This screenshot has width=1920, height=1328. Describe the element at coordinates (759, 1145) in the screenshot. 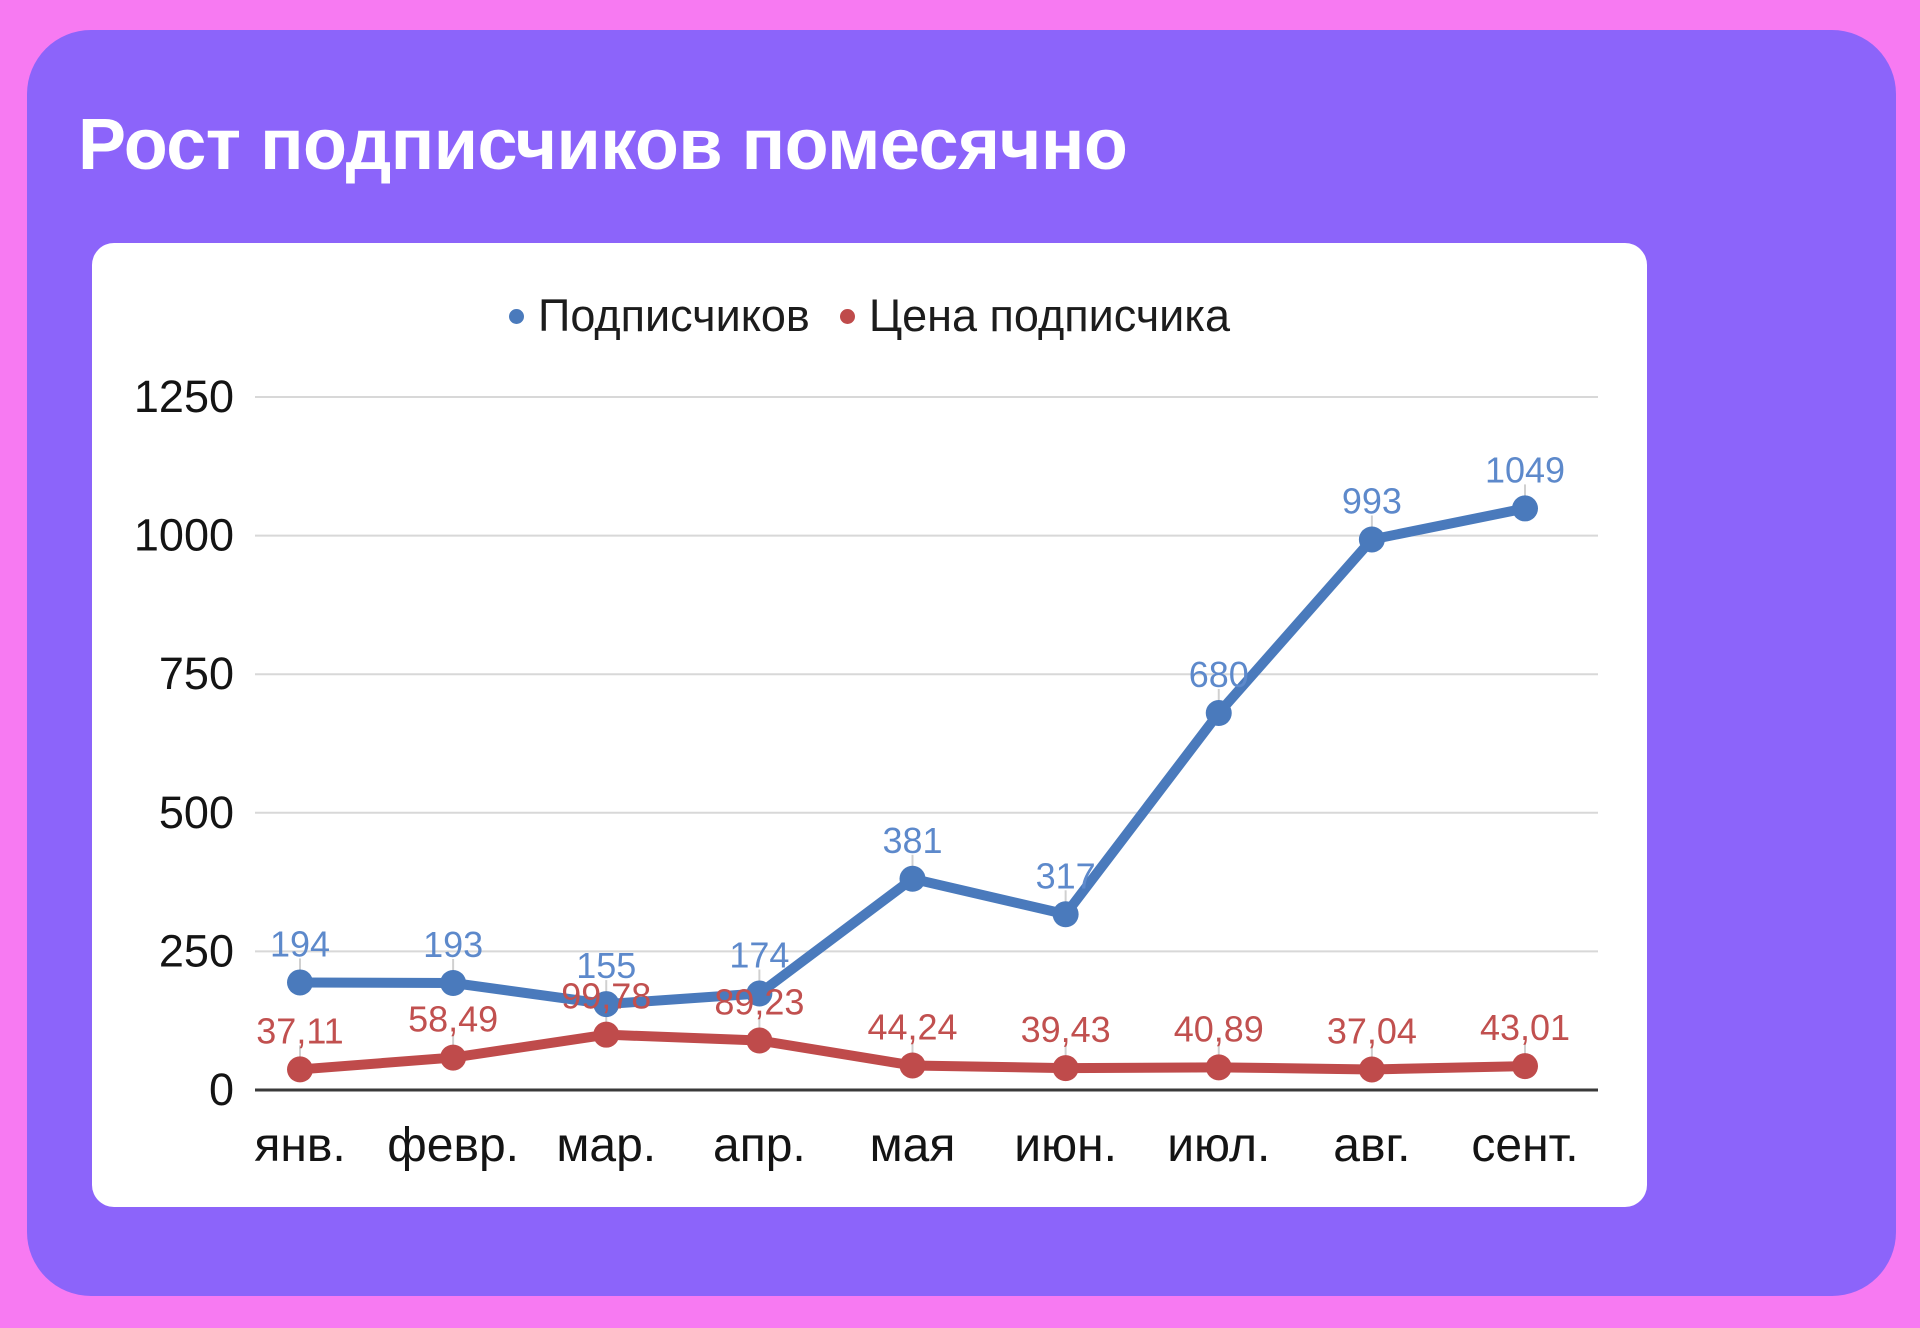

I see `x-tick-label: апр.` at that location.